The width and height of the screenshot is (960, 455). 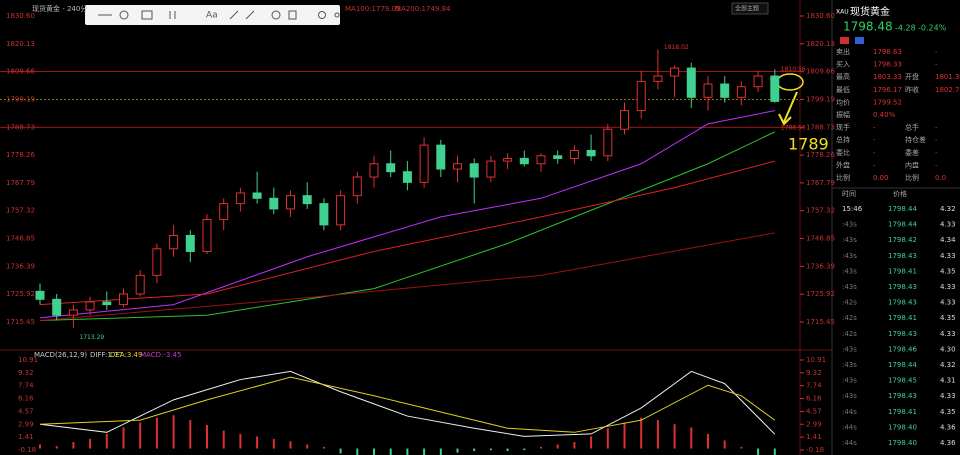 What do you see at coordinates (26, 399) in the screenshot?
I see `macd-tick-label: 6.16` at bounding box center [26, 399].